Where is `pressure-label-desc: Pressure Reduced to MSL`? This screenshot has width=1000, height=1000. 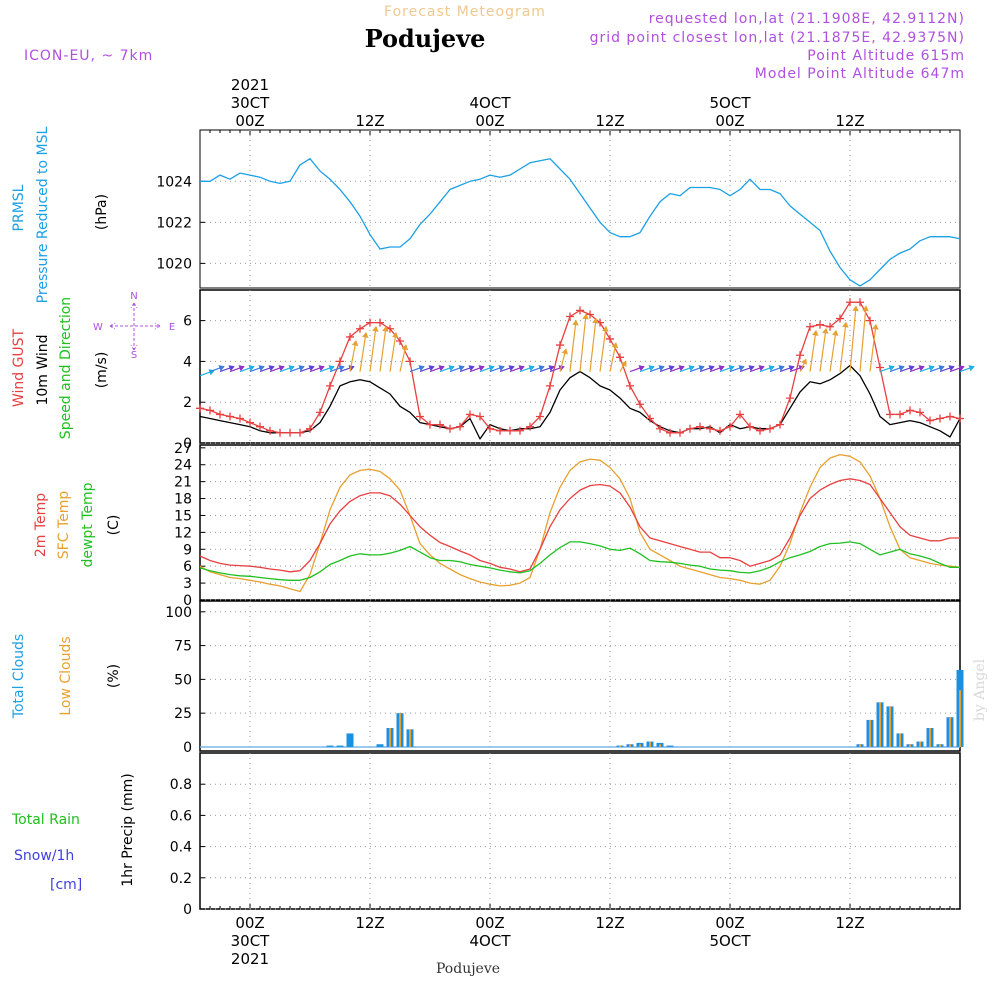
pressure-label-desc: Pressure Reduced to MSL is located at coordinates (43, 214).